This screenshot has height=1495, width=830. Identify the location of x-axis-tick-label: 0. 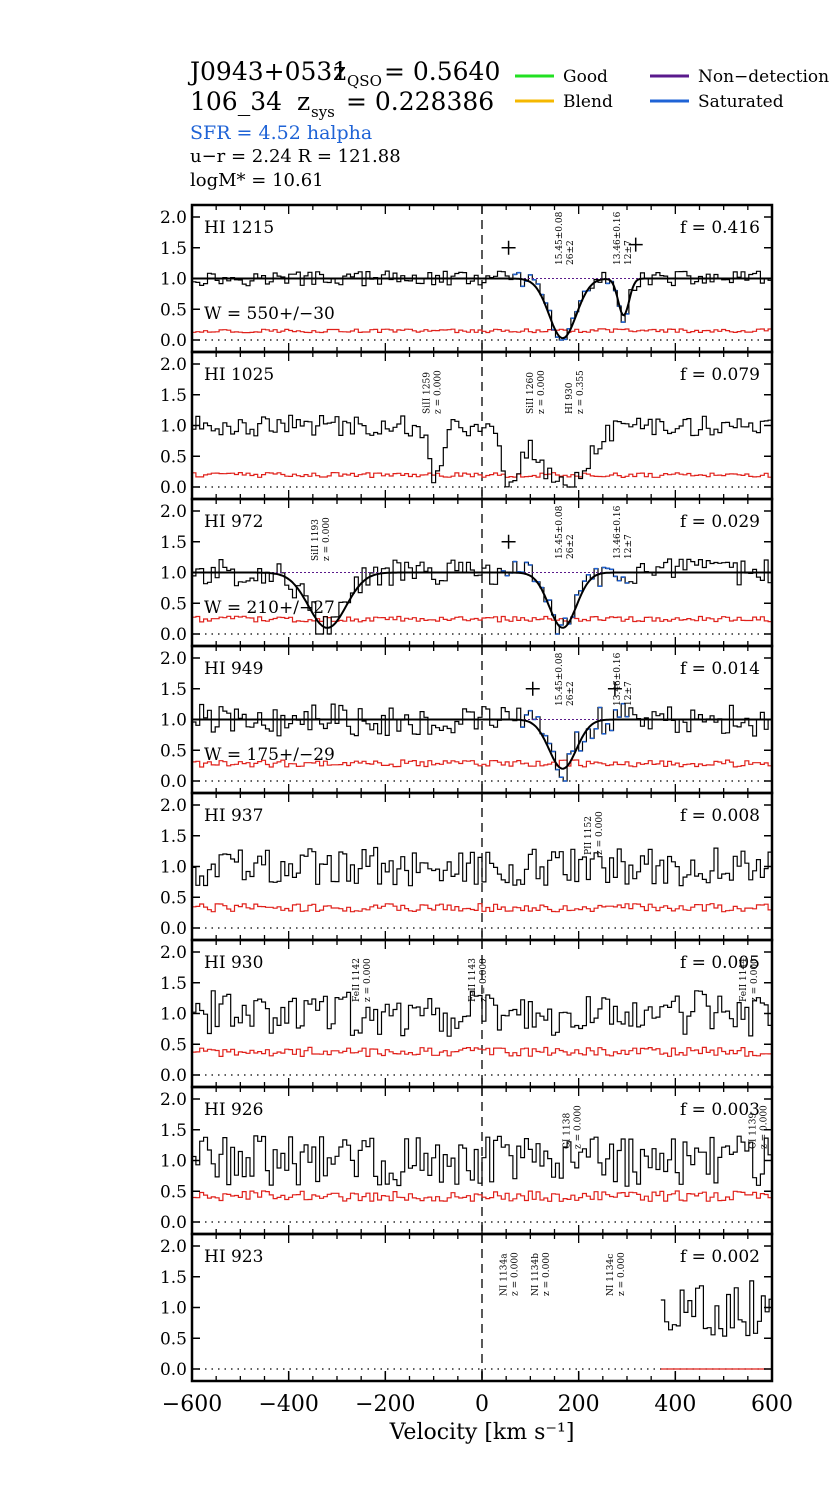
(482, 1404).